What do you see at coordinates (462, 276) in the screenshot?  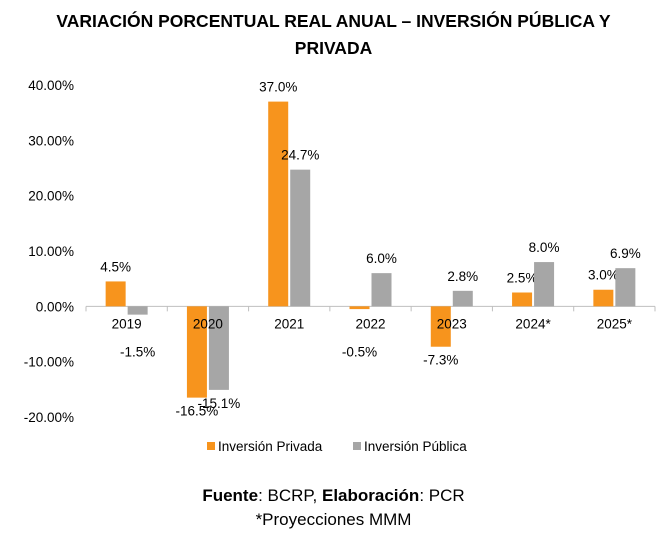 I see `data-label-publica: 2.8%` at bounding box center [462, 276].